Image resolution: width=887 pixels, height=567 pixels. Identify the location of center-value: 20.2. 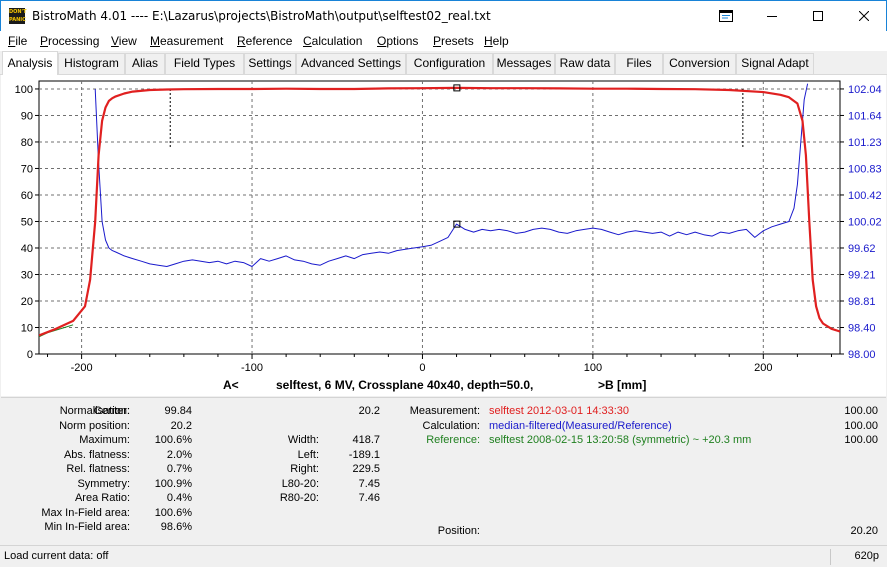
(369, 411).